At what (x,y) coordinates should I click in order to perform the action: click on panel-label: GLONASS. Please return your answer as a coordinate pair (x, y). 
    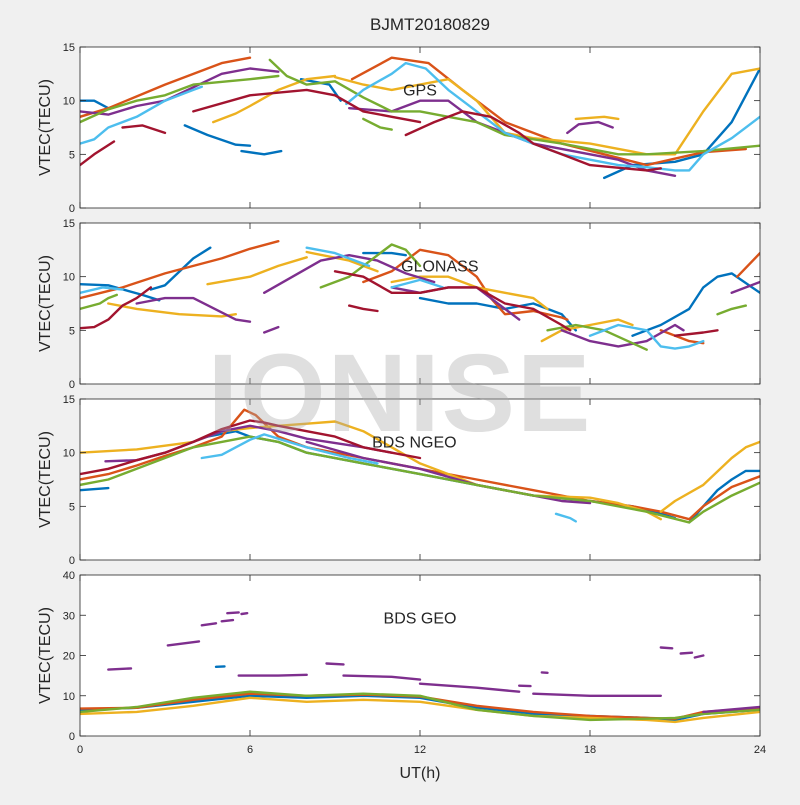
    Looking at the image, I should click on (439, 266).